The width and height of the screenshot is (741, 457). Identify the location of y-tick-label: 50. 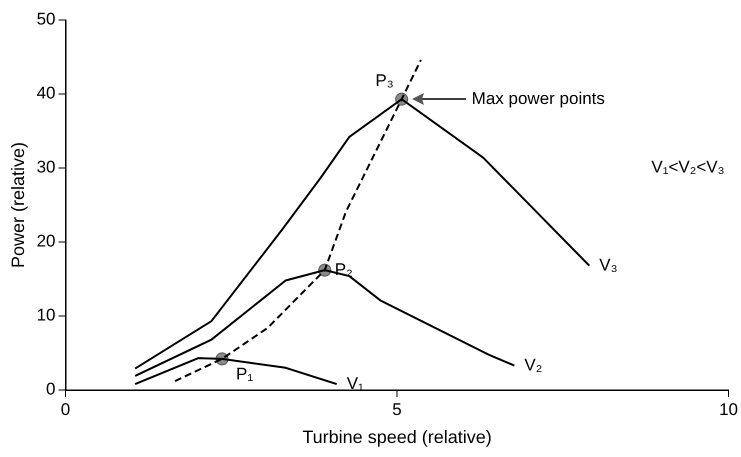
(46, 19).